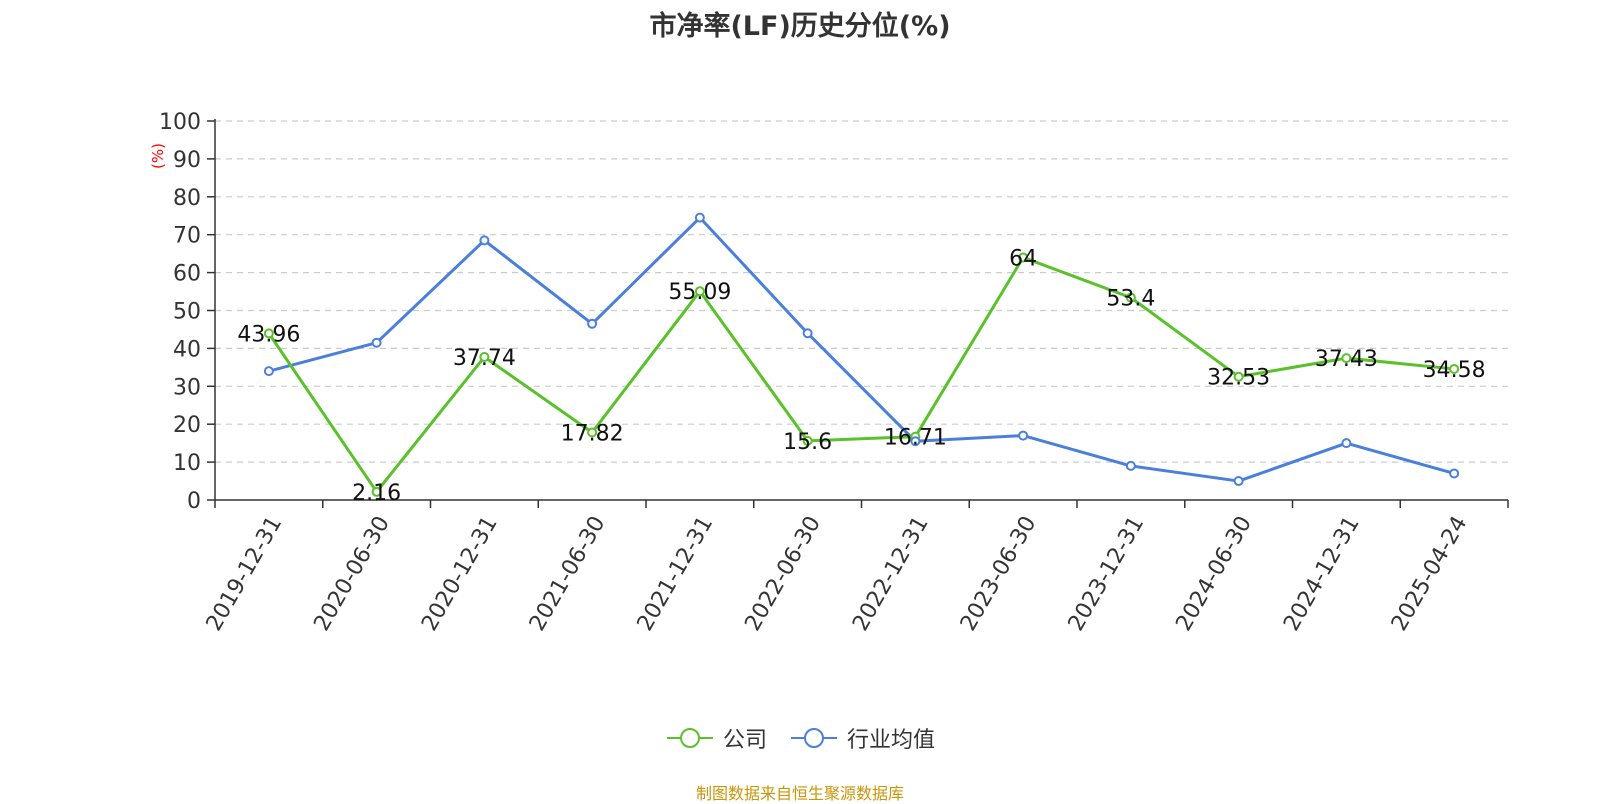 This screenshot has width=1600, height=804. Describe the element at coordinates (245, 573) in the screenshot. I see `x-tick-label: 2019-12-31` at that location.